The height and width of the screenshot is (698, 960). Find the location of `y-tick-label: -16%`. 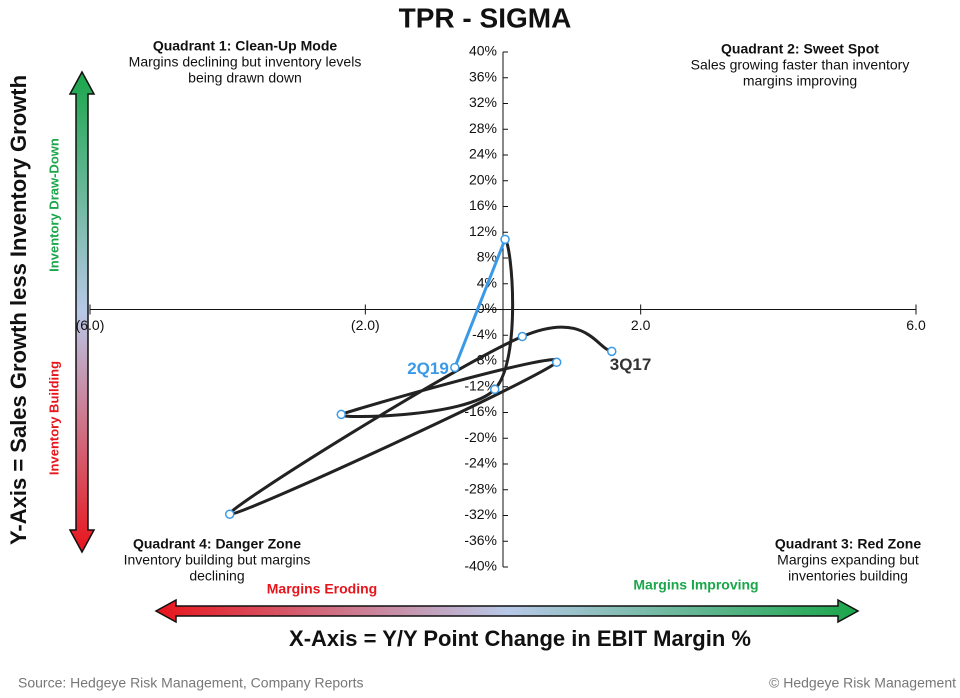

y-tick-label: -16% is located at coordinates (480, 411).